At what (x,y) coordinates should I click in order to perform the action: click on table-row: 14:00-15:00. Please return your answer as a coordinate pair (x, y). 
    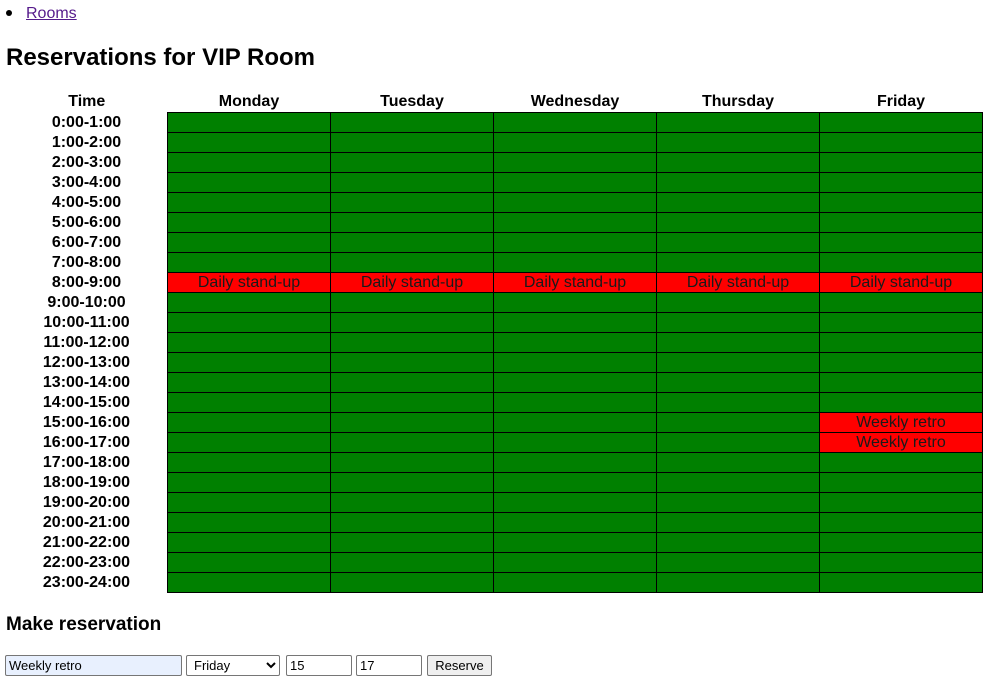
    Looking at the image, I should click on (494, 402).